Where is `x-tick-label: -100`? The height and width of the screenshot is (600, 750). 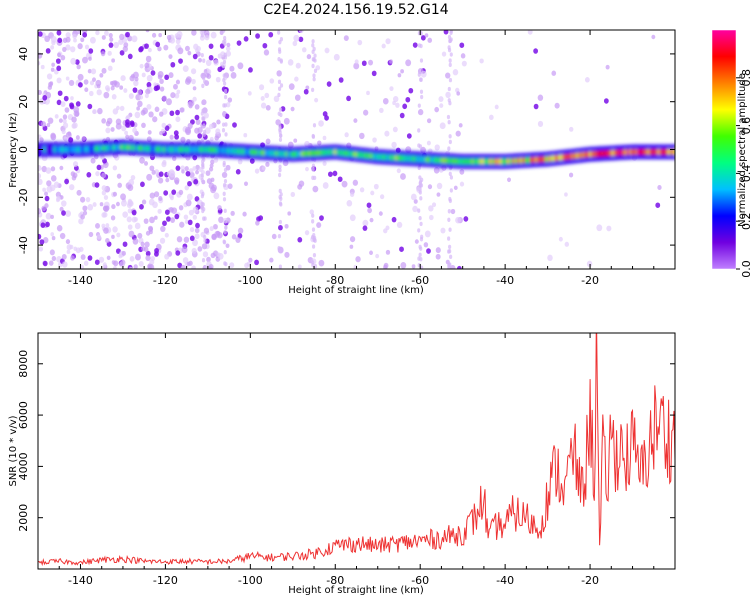 x-tick-label: -100 is located at coordinates (250, 280).